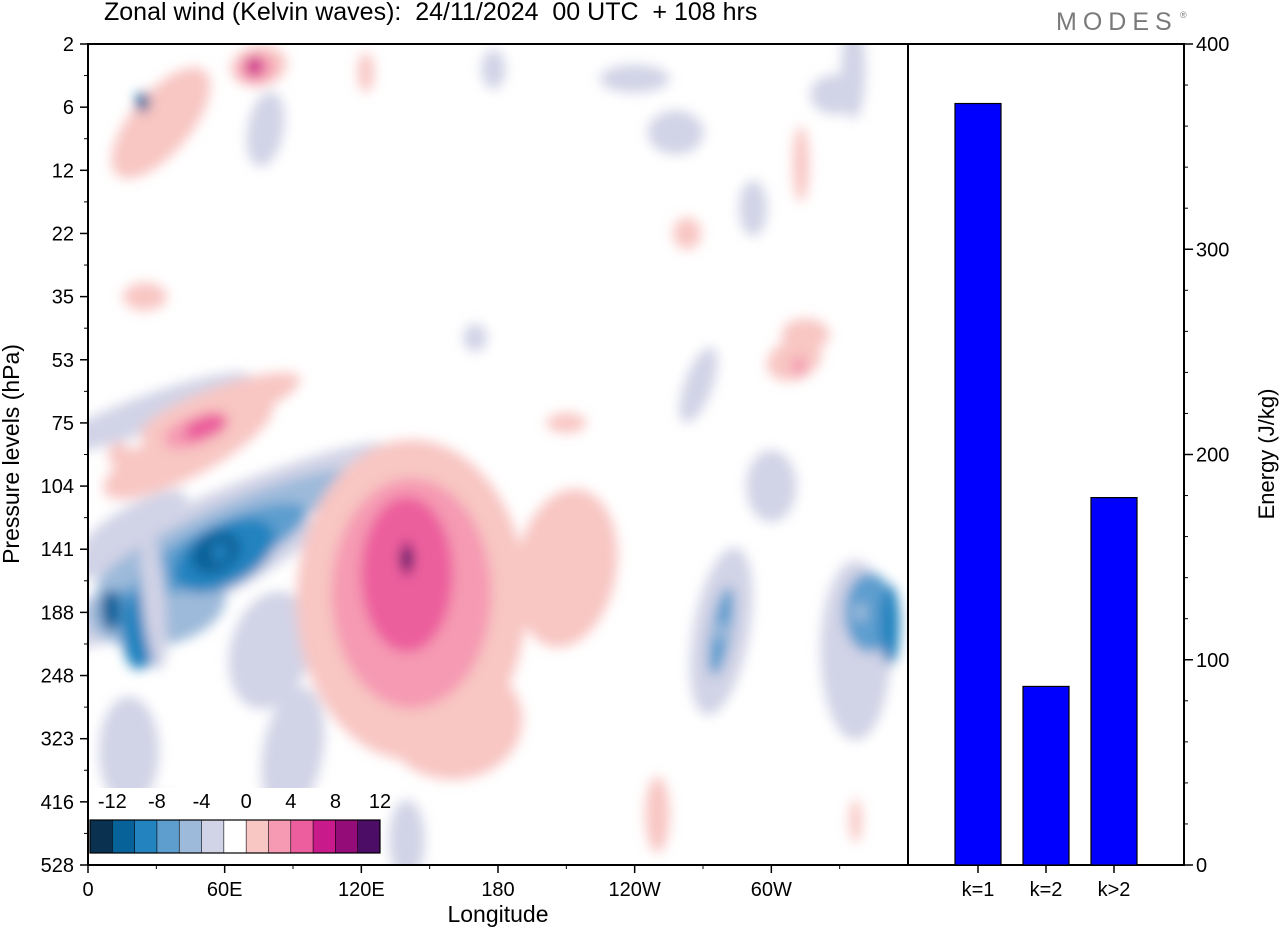 The image size is (1280, 930). I want to click on energy-y-axis: 0 100 200 300 400, so click(1206, 455).